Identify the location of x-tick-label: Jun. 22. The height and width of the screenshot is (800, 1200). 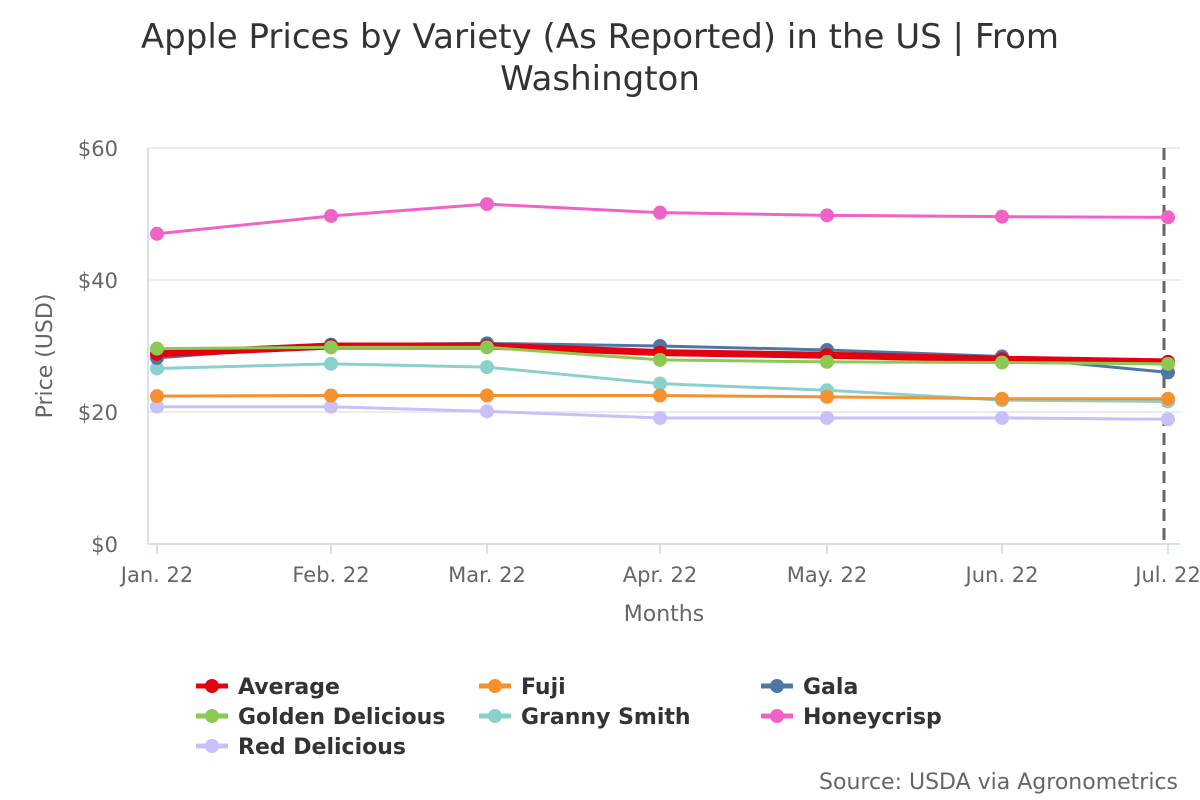
(1001, 575).